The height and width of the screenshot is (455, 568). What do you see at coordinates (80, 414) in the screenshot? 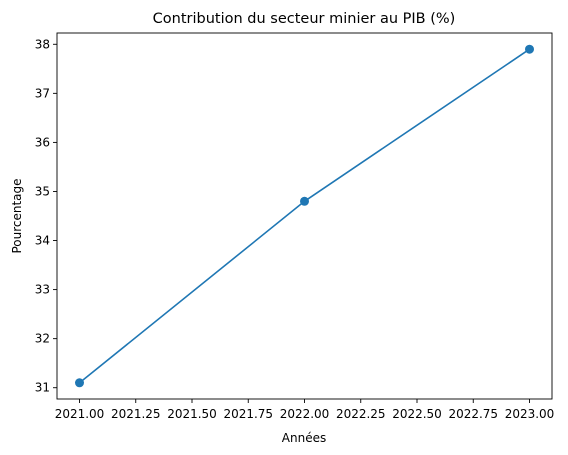
I see `x-tick-label: 2021.00` at bounding box center [80, 414].